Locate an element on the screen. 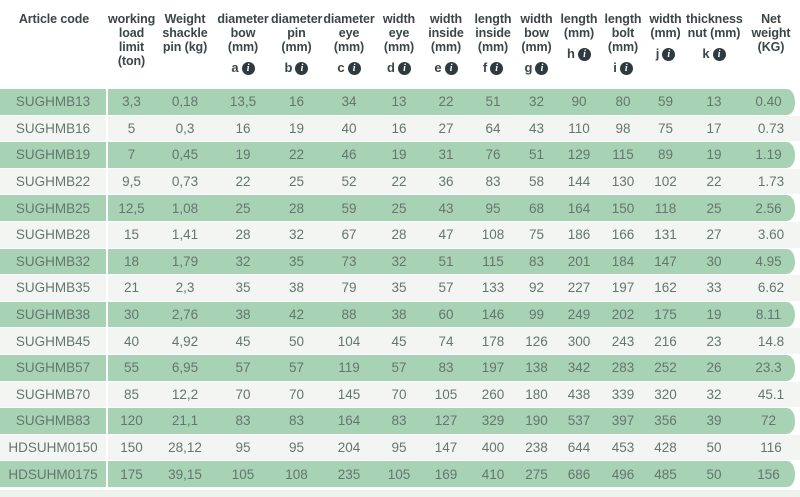  value-cell: 92 is located at coordinates (536, 288).